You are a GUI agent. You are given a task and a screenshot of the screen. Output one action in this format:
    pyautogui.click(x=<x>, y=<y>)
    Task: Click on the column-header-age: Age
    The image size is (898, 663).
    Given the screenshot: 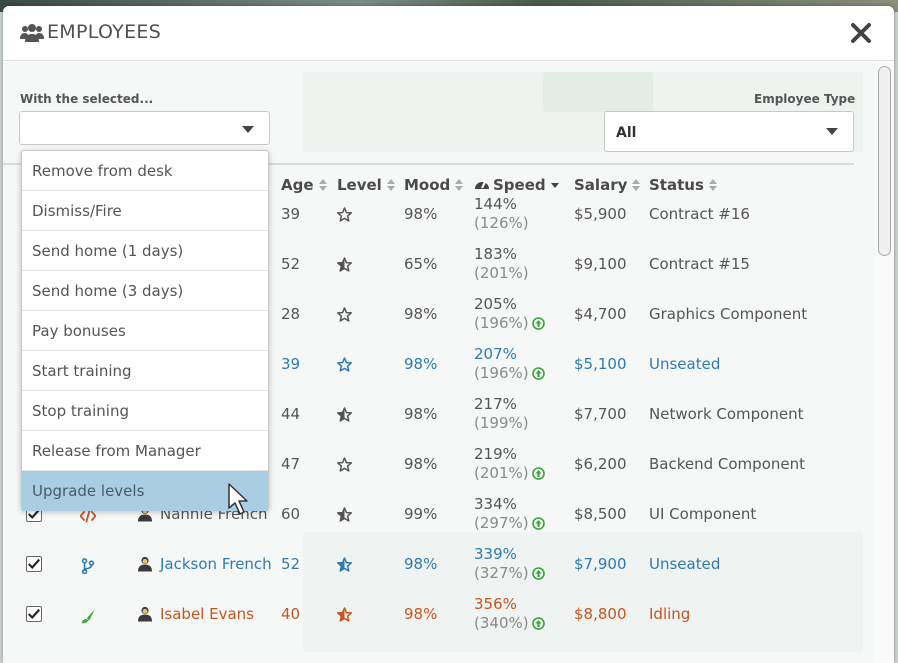 What is the action you would take?
    pyautogui.click(x=304, y=185)
    